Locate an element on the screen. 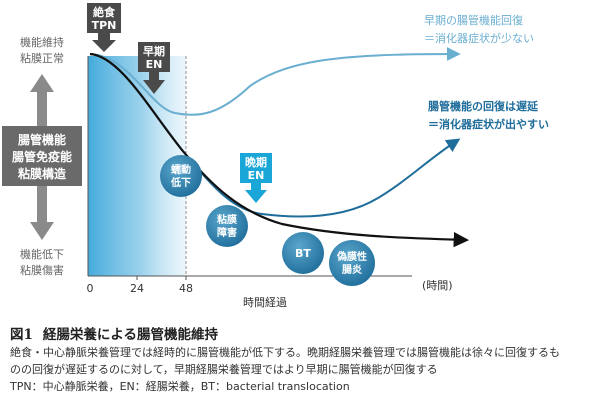 The image size is (595, 410). bubble-bt: BT is located at coordinates (303, 253).